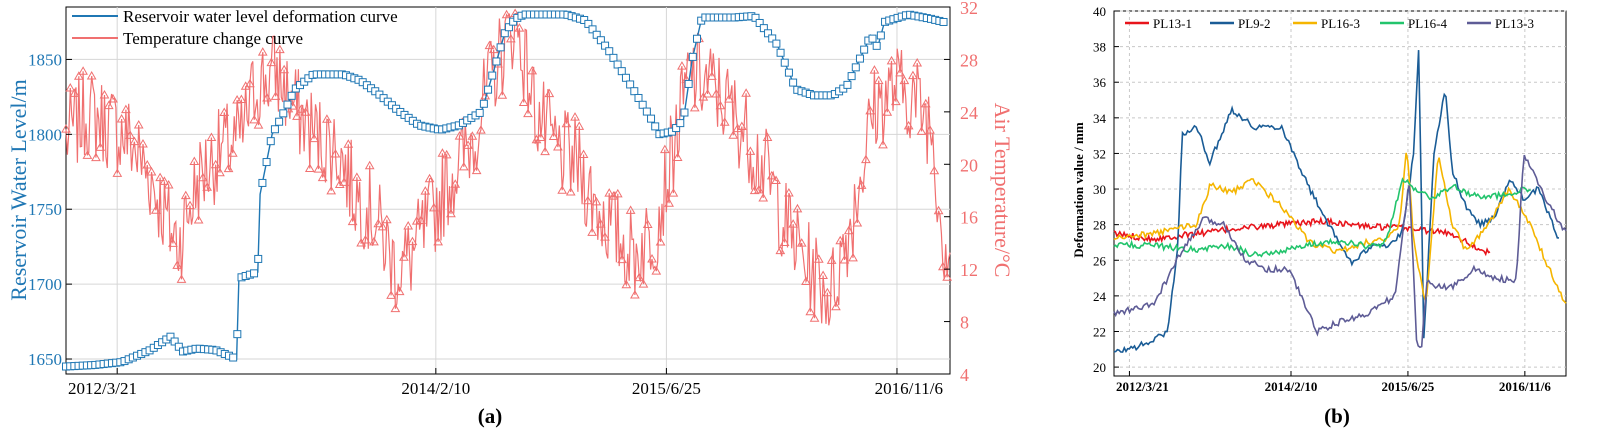  What do you see at coordinates (50, 209) in the screenshot?
I see `panel-a-left-axis: 1650 1700 1750 1800 1850` at bounding box center [50, 209].